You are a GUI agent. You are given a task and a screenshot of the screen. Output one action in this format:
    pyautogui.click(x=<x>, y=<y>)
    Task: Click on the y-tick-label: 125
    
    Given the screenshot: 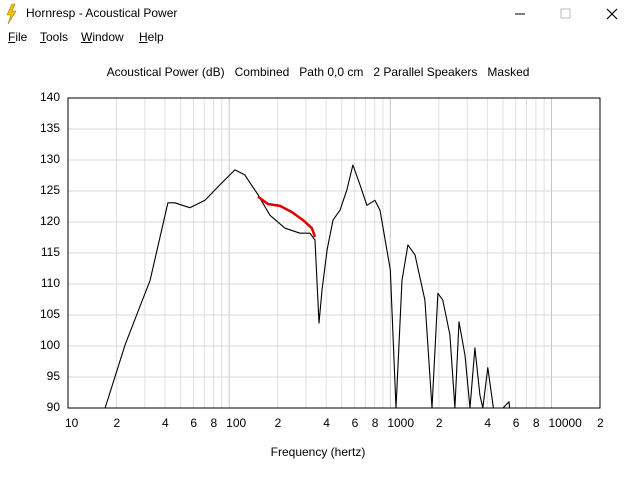 What is the action you would take?
    pyautogui.click(x=50, y=190)
    